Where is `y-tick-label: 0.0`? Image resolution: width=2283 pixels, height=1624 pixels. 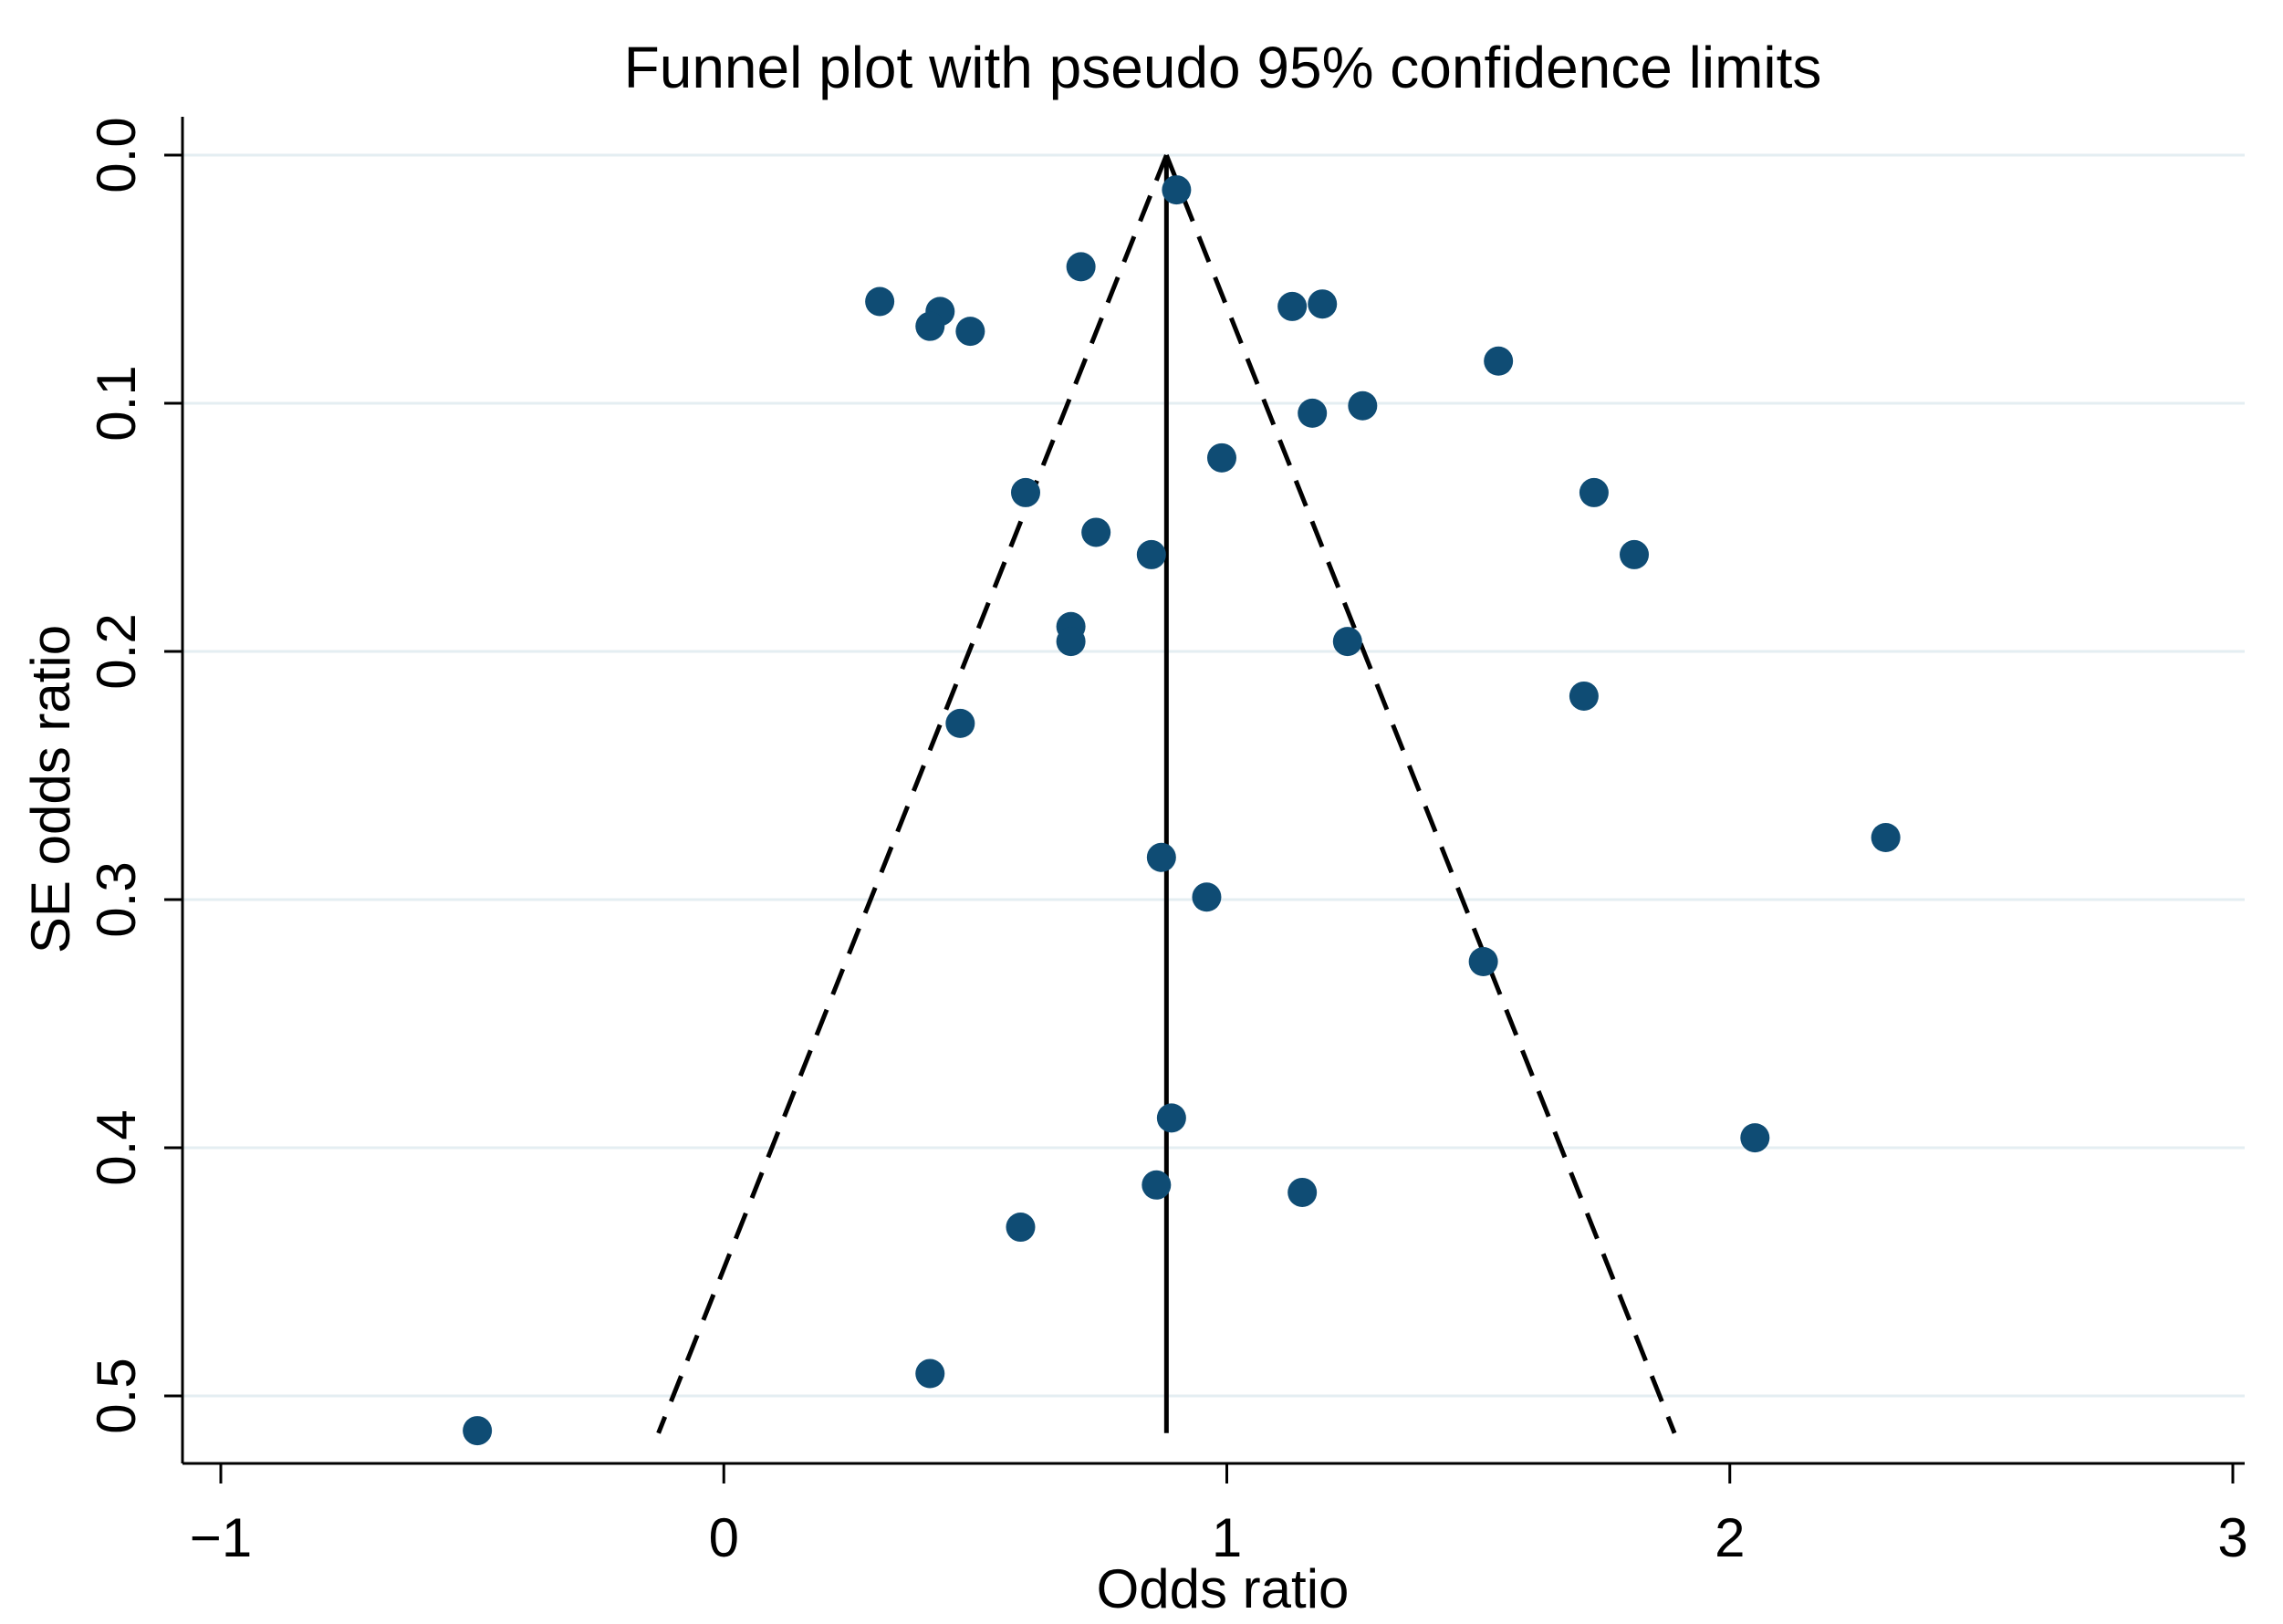 y-tick-label: 0.0 is located at coordinates (116, 155).